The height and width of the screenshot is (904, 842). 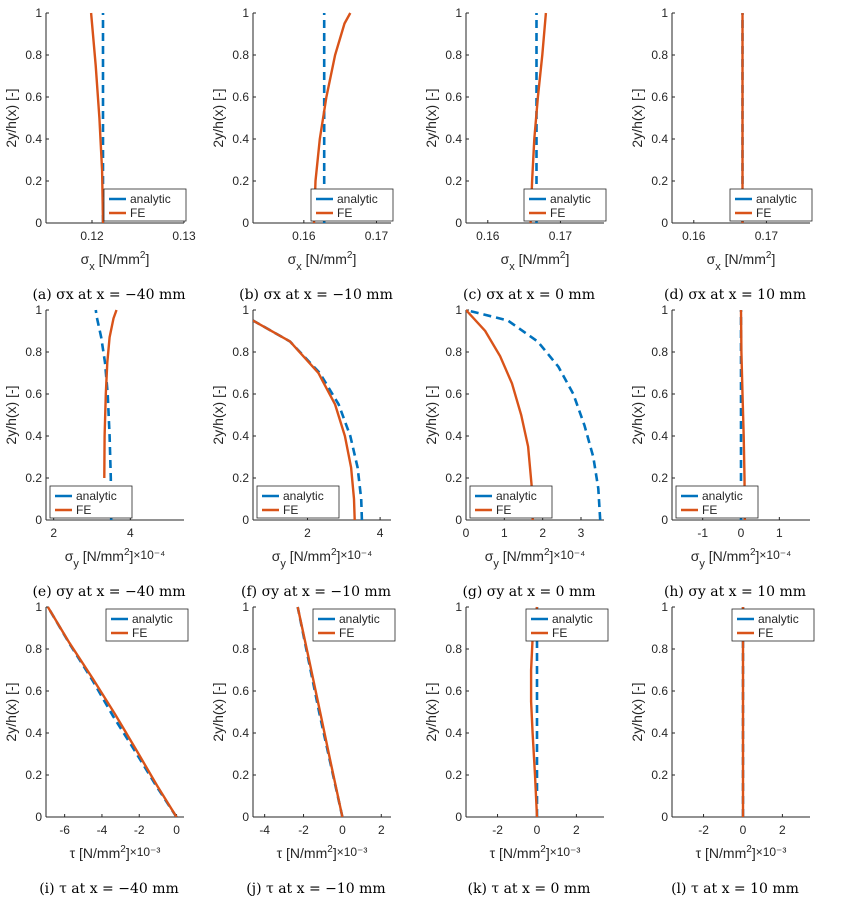 I want to click on x-tick-label: 0.17, so click(x=377, y=236).